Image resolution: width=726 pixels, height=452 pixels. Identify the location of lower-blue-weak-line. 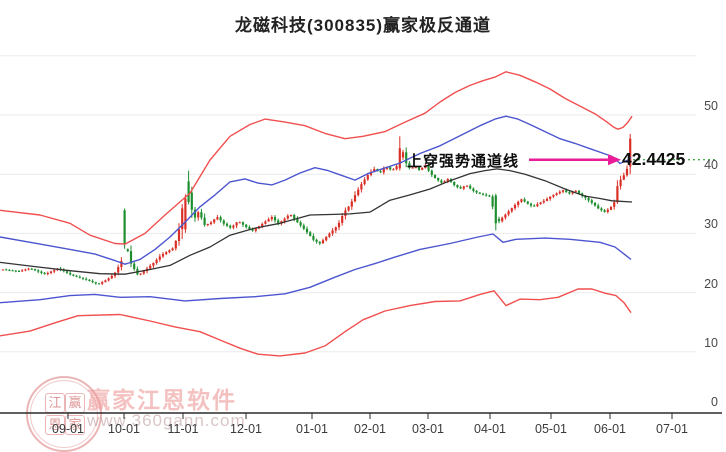
(316, 268).